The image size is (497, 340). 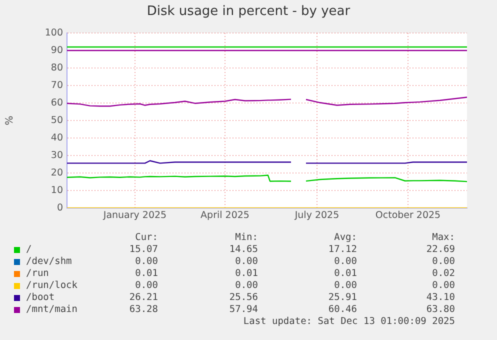 I want to click on y-tick-label: 20, so click(x=56, y=172).